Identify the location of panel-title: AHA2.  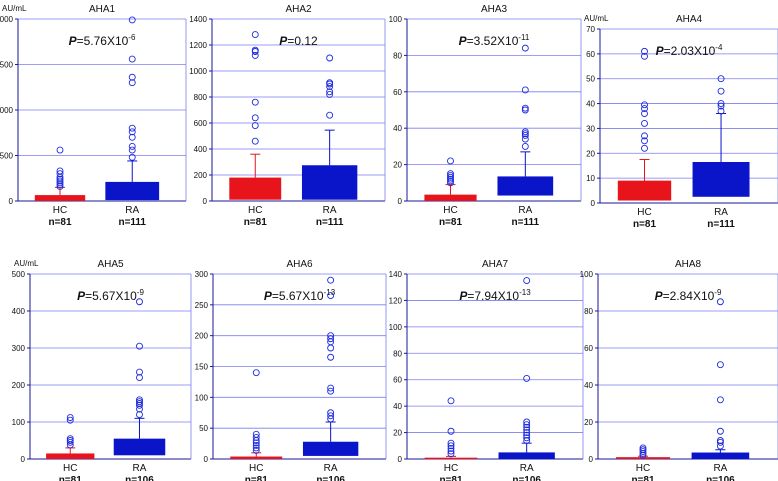
(298, 9).